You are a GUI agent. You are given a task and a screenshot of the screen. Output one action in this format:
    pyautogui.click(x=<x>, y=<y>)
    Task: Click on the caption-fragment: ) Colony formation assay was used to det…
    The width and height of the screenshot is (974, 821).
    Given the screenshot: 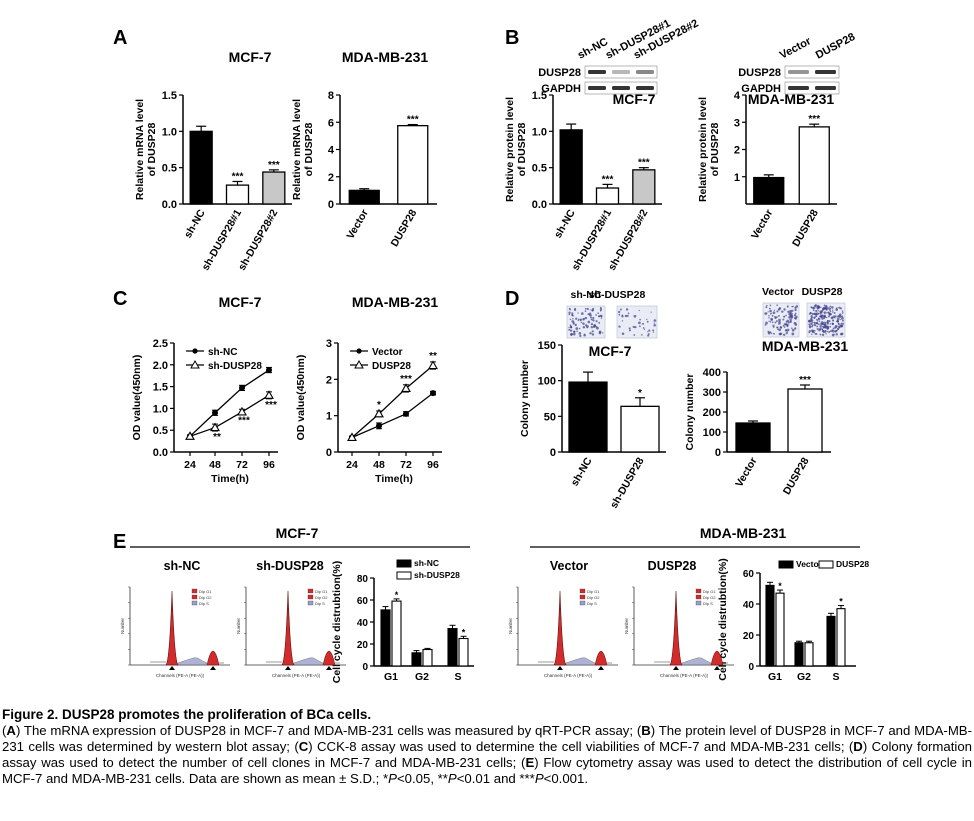 What is the action you would take?
    pyautogui.click(x=487, y=754)
    